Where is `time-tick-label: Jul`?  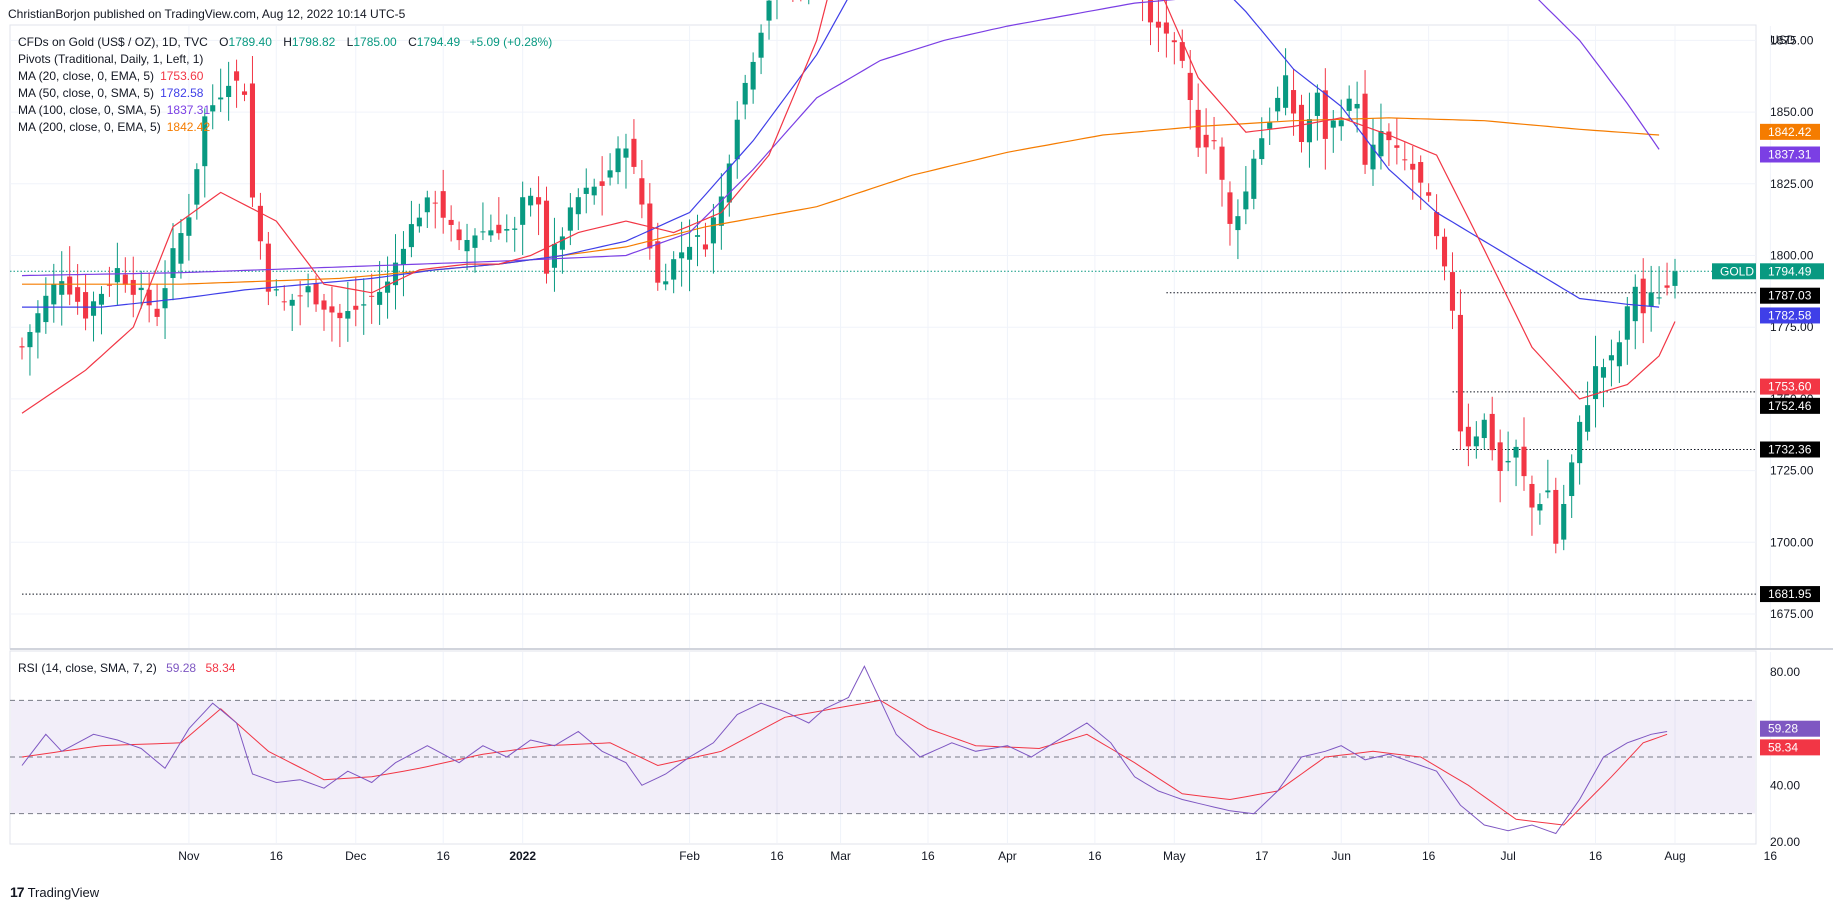
time-tick-label: Jul is located at coordinates (1507, 856).